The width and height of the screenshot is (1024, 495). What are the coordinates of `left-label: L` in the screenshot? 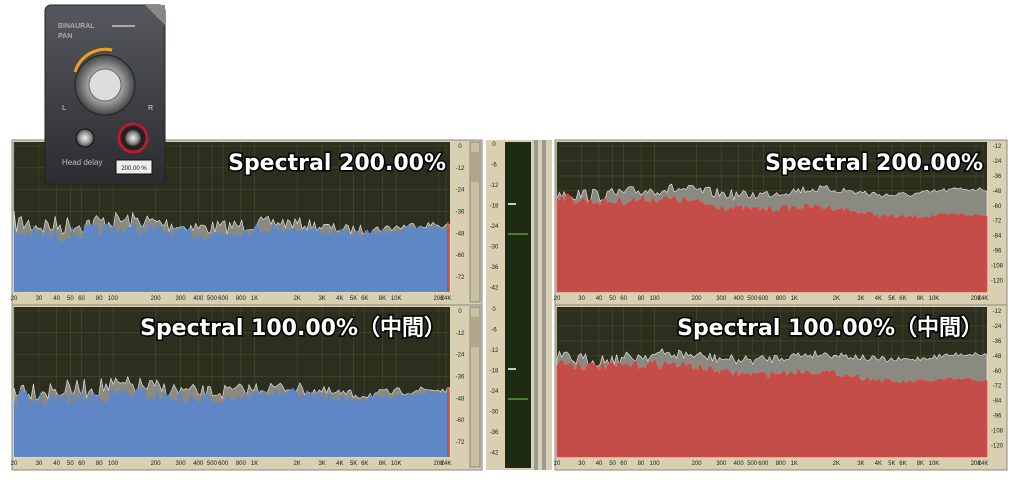 It's located at (64, 108).